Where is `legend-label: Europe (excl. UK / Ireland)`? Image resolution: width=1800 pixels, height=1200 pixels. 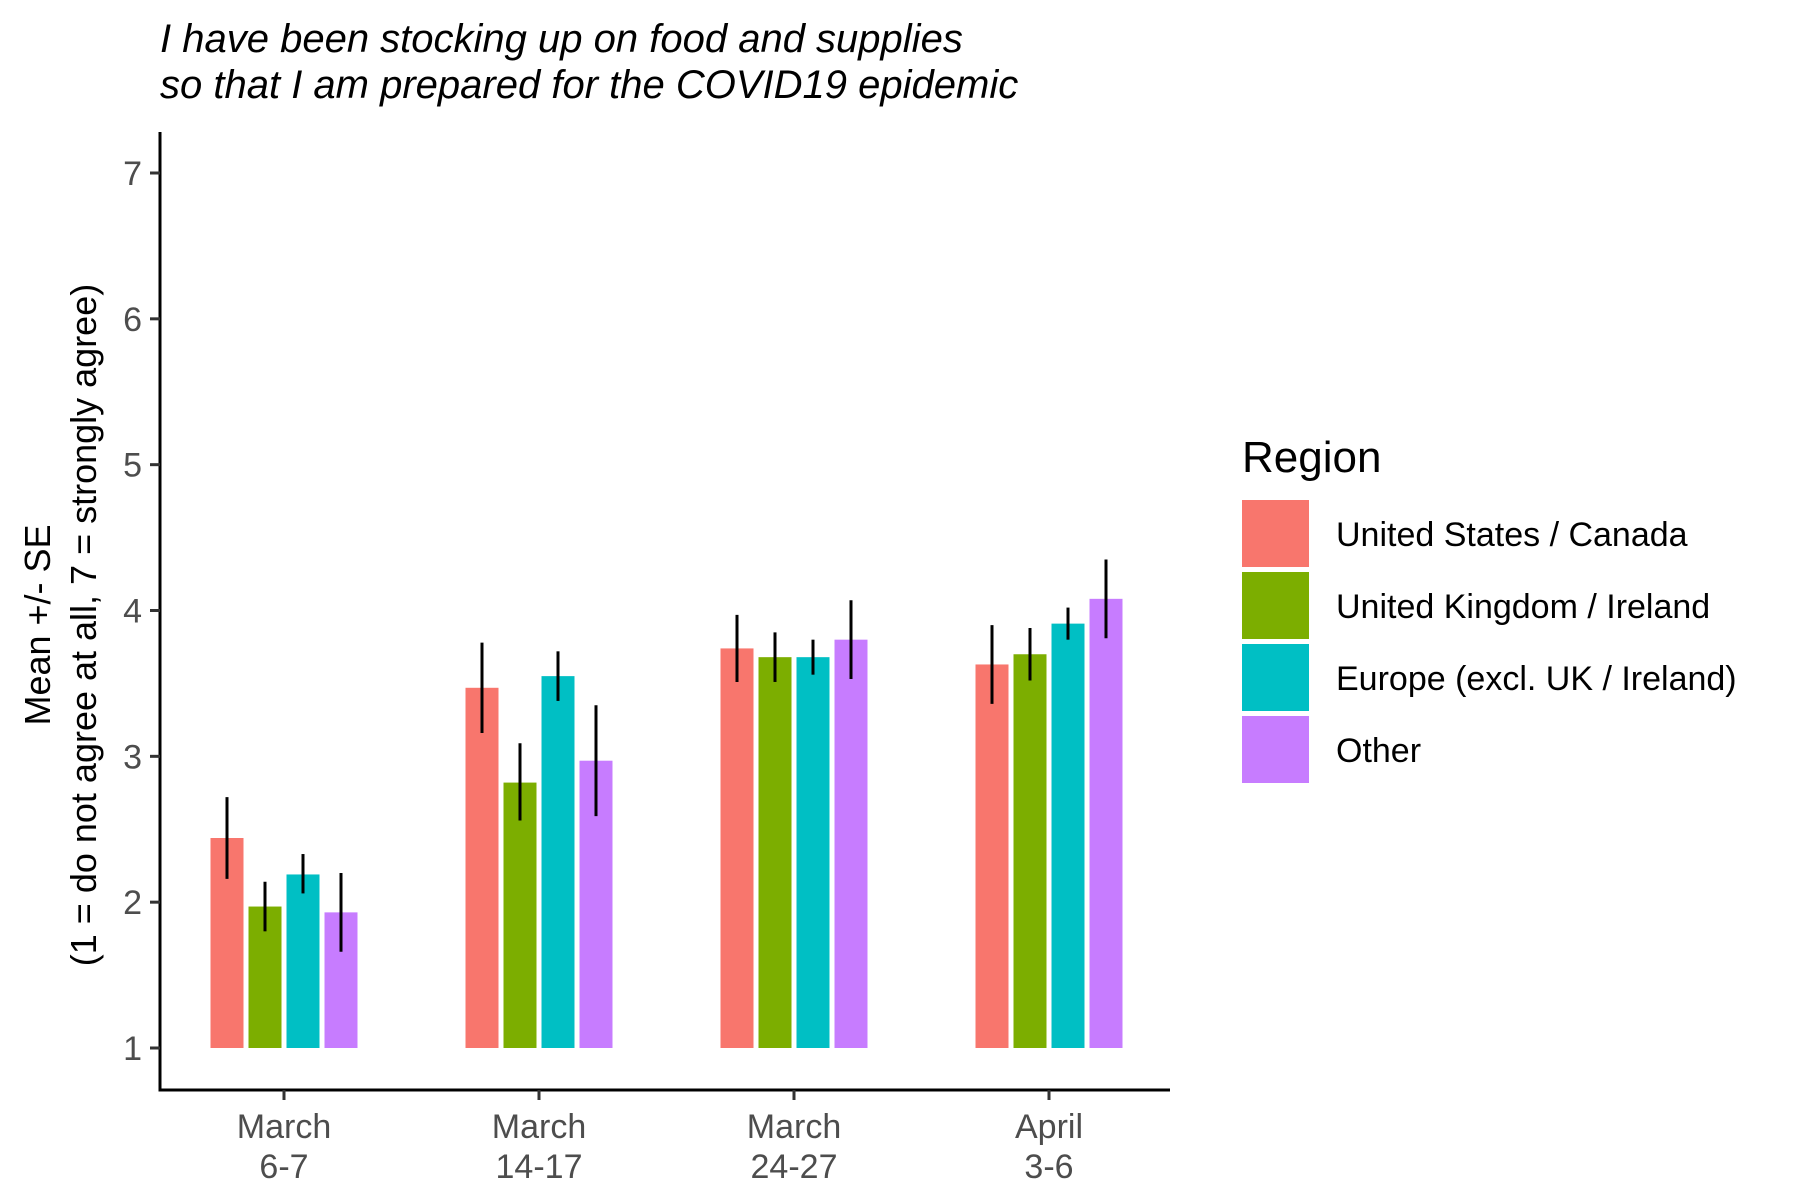 legend-label: Europe (excl. UK / Ireland) is located at coordinates (1536, 679).